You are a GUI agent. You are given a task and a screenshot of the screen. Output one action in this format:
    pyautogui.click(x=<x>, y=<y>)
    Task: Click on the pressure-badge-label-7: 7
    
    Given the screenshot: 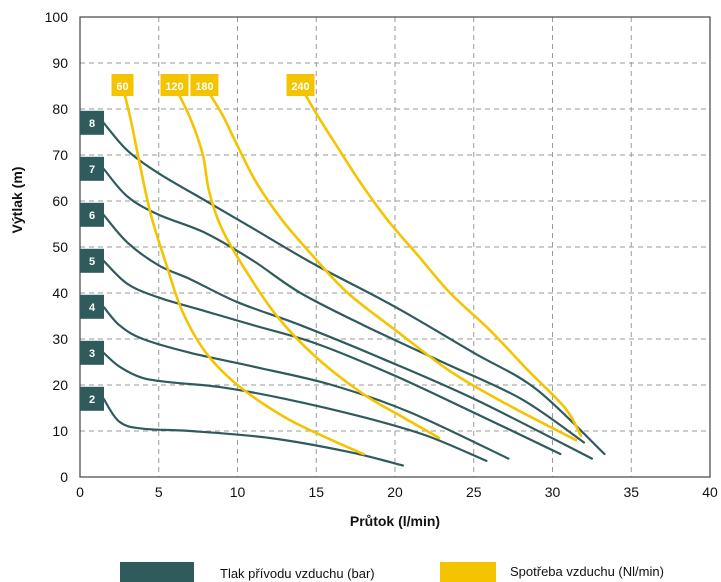 What is the action you would take?
    pyautogui.click(x=92, y=170)
    